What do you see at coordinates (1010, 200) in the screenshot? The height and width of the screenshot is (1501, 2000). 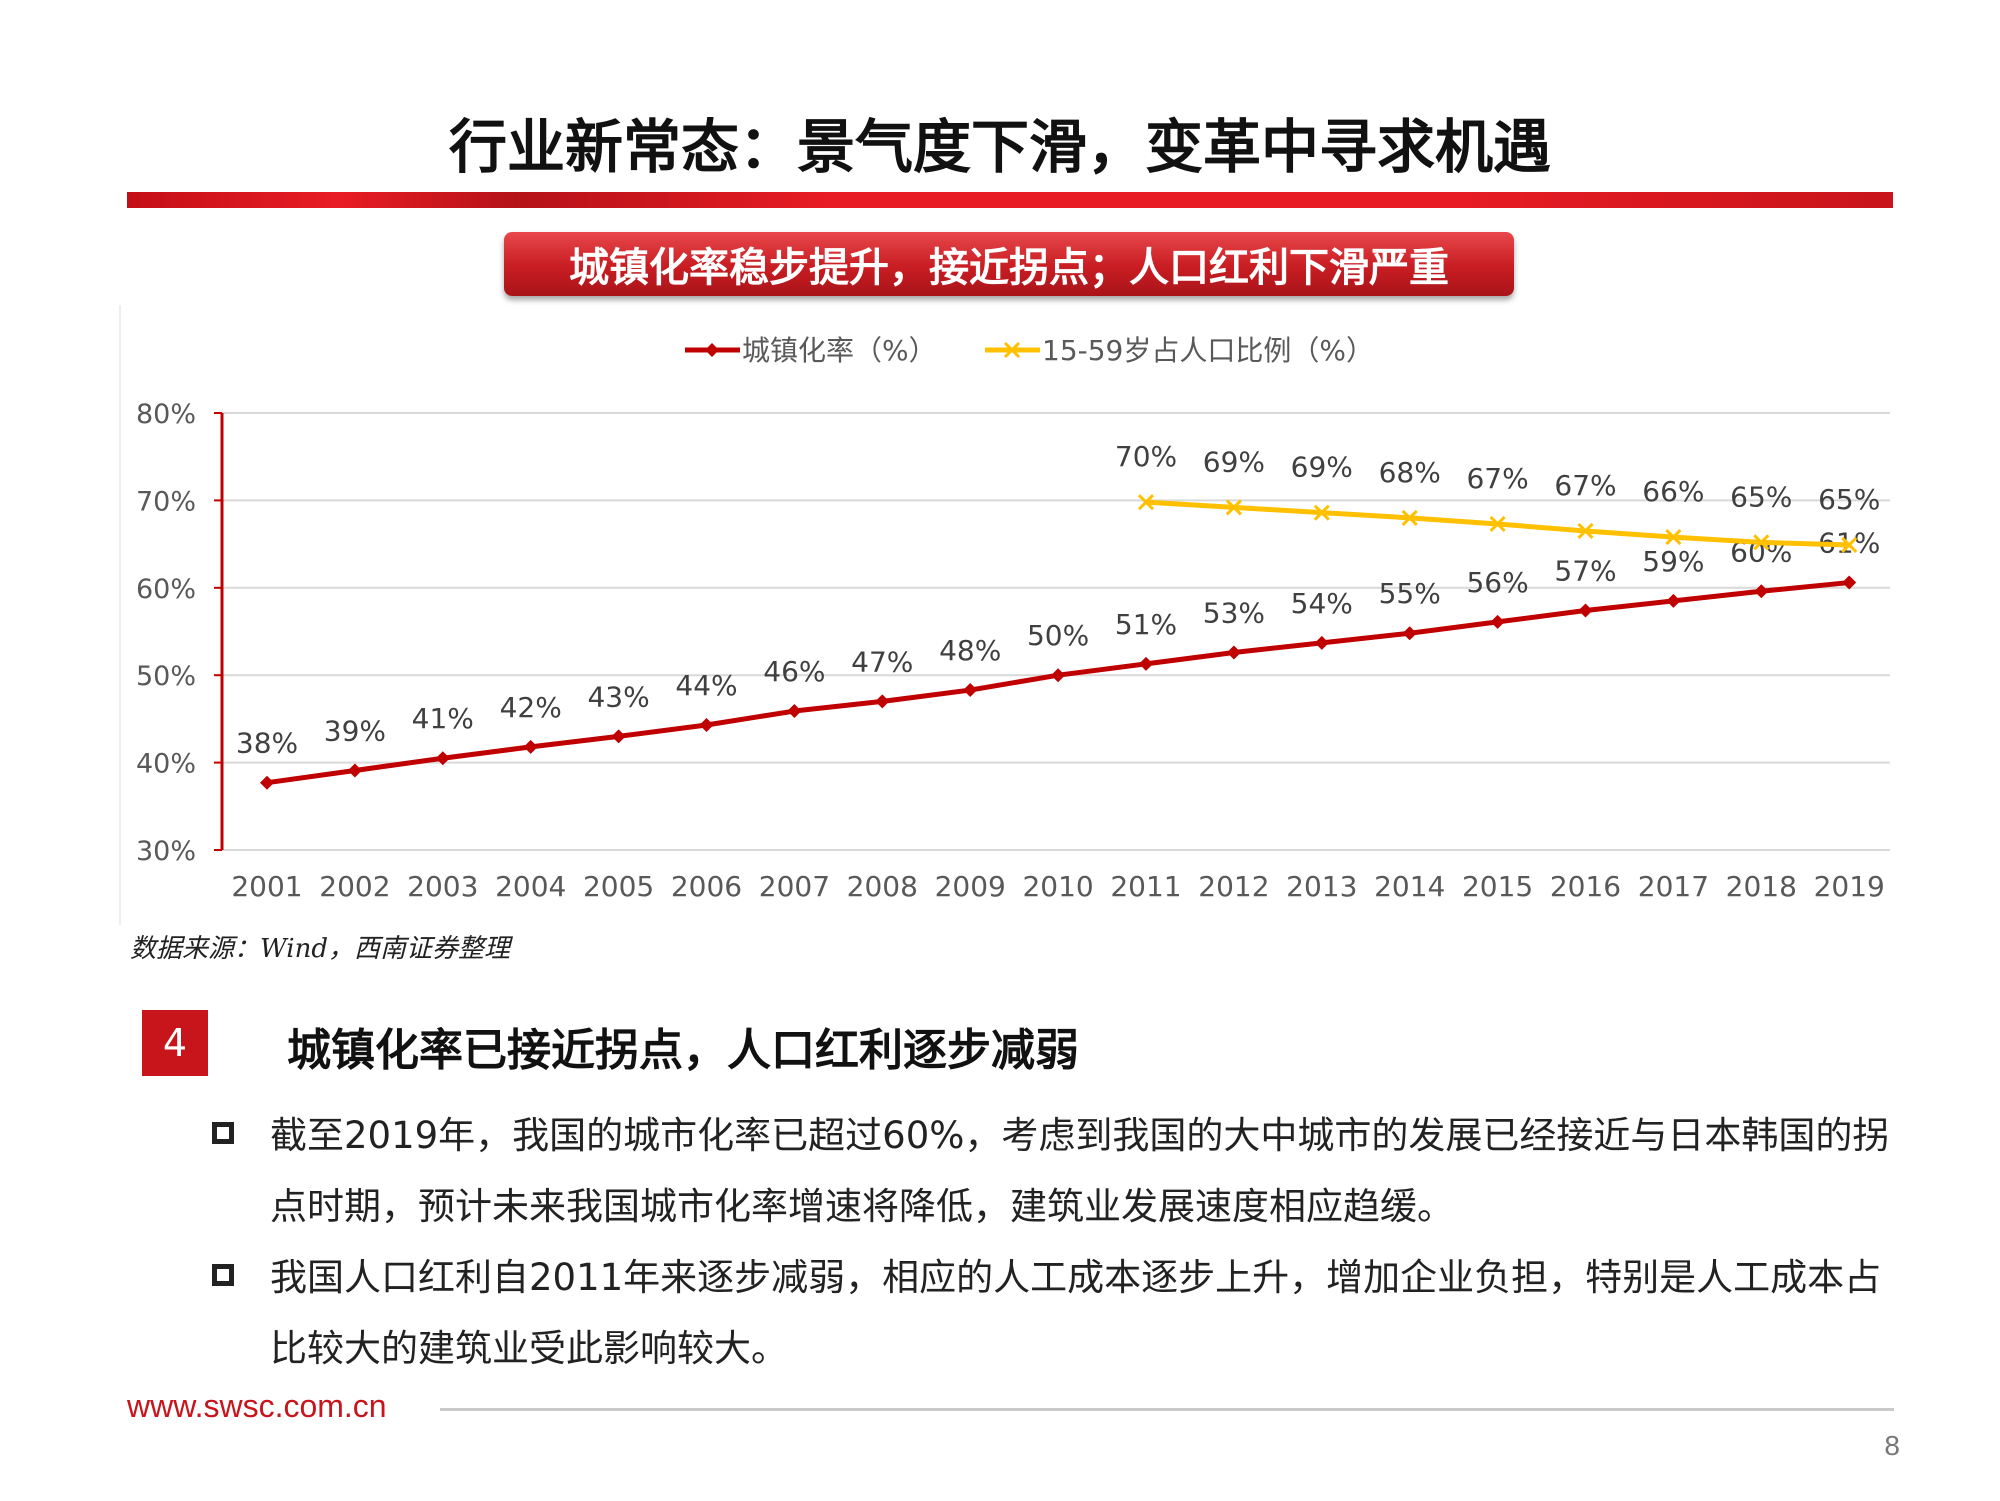 I see `title-underline-bar` at bounding box center [1010, 200].